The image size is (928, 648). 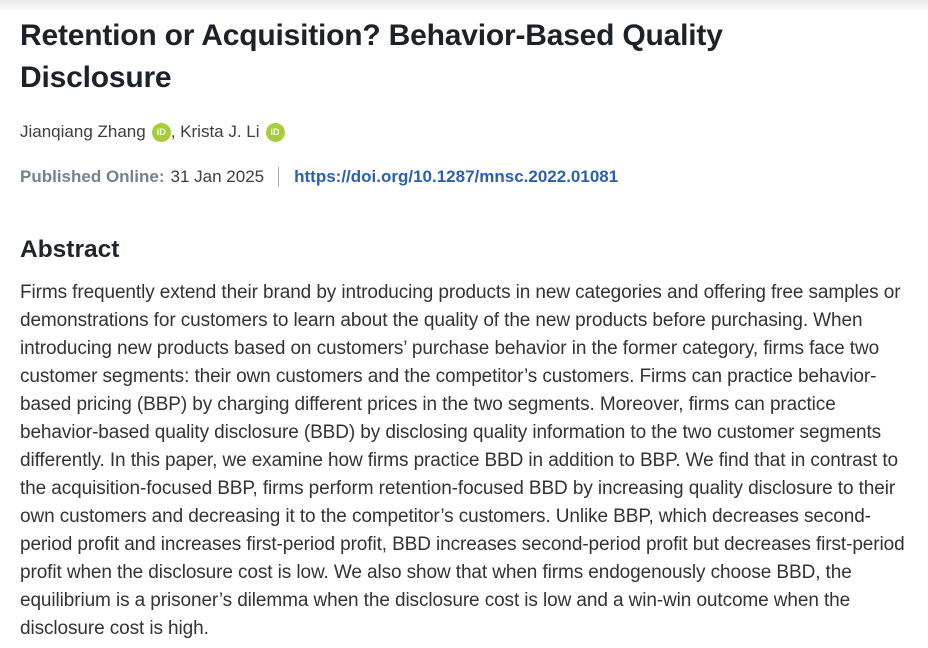 What do you see at coordinates (279, 177) in the screenshot?
I see `vertical-divider` at bounding box center [279, 177].